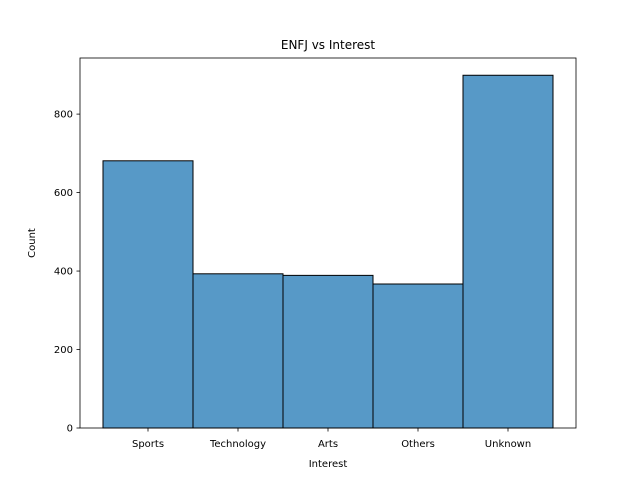  What do you see at coordinates (328, 444) in the screenshot?
I see `x-tick-label: Arts` at bounding box center [328, 444].